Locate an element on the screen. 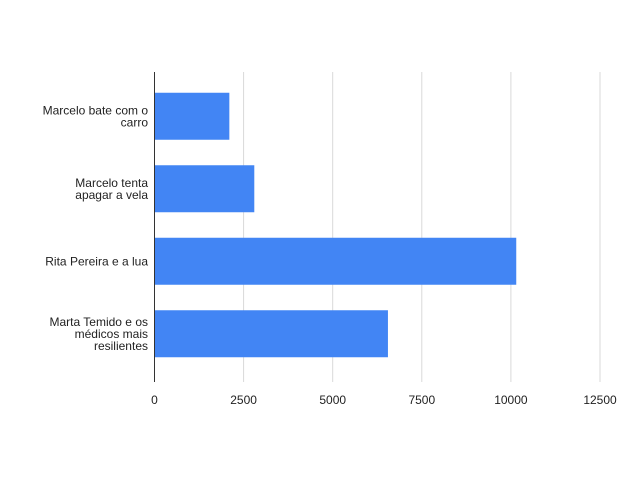  category-label-line: apagar a vela is located at coordinates (111, 195).